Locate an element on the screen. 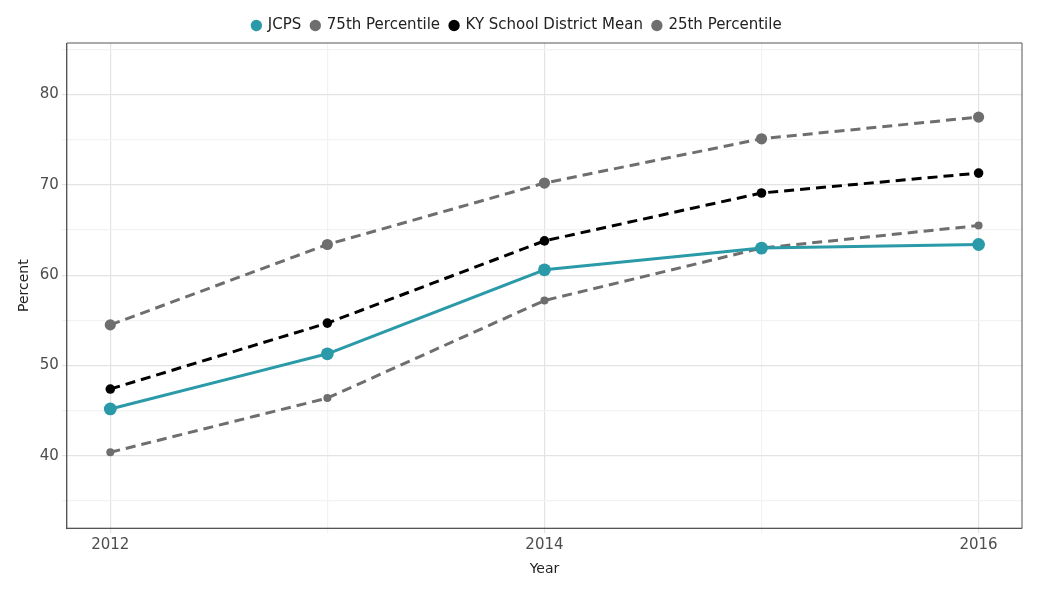 The image size is (1040, 590). x-axis-title: Year is located at coordinates (544, 568).